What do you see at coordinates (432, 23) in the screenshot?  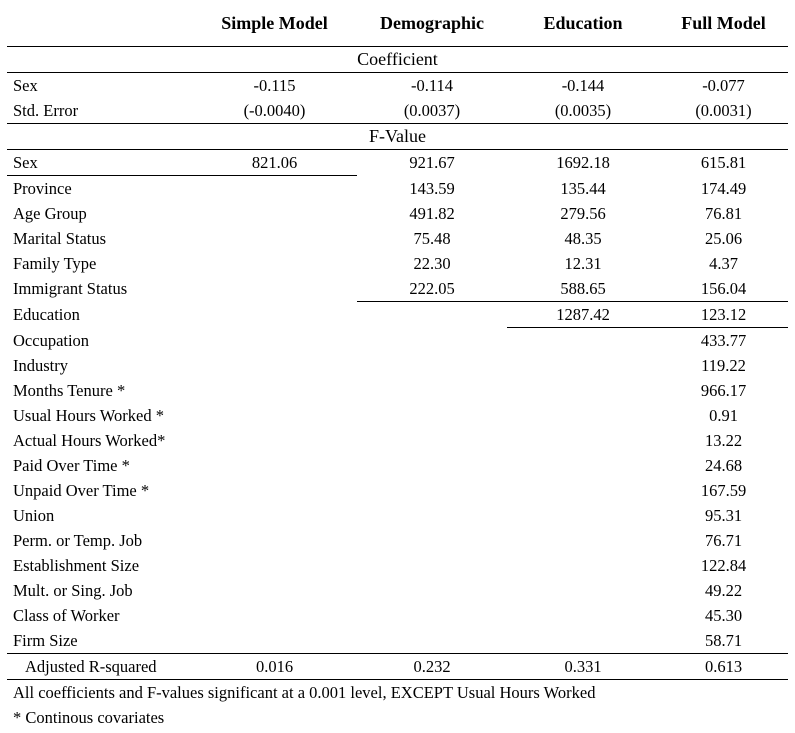 I see `header-demographic: Demographic` at bounding box center [432, 23].